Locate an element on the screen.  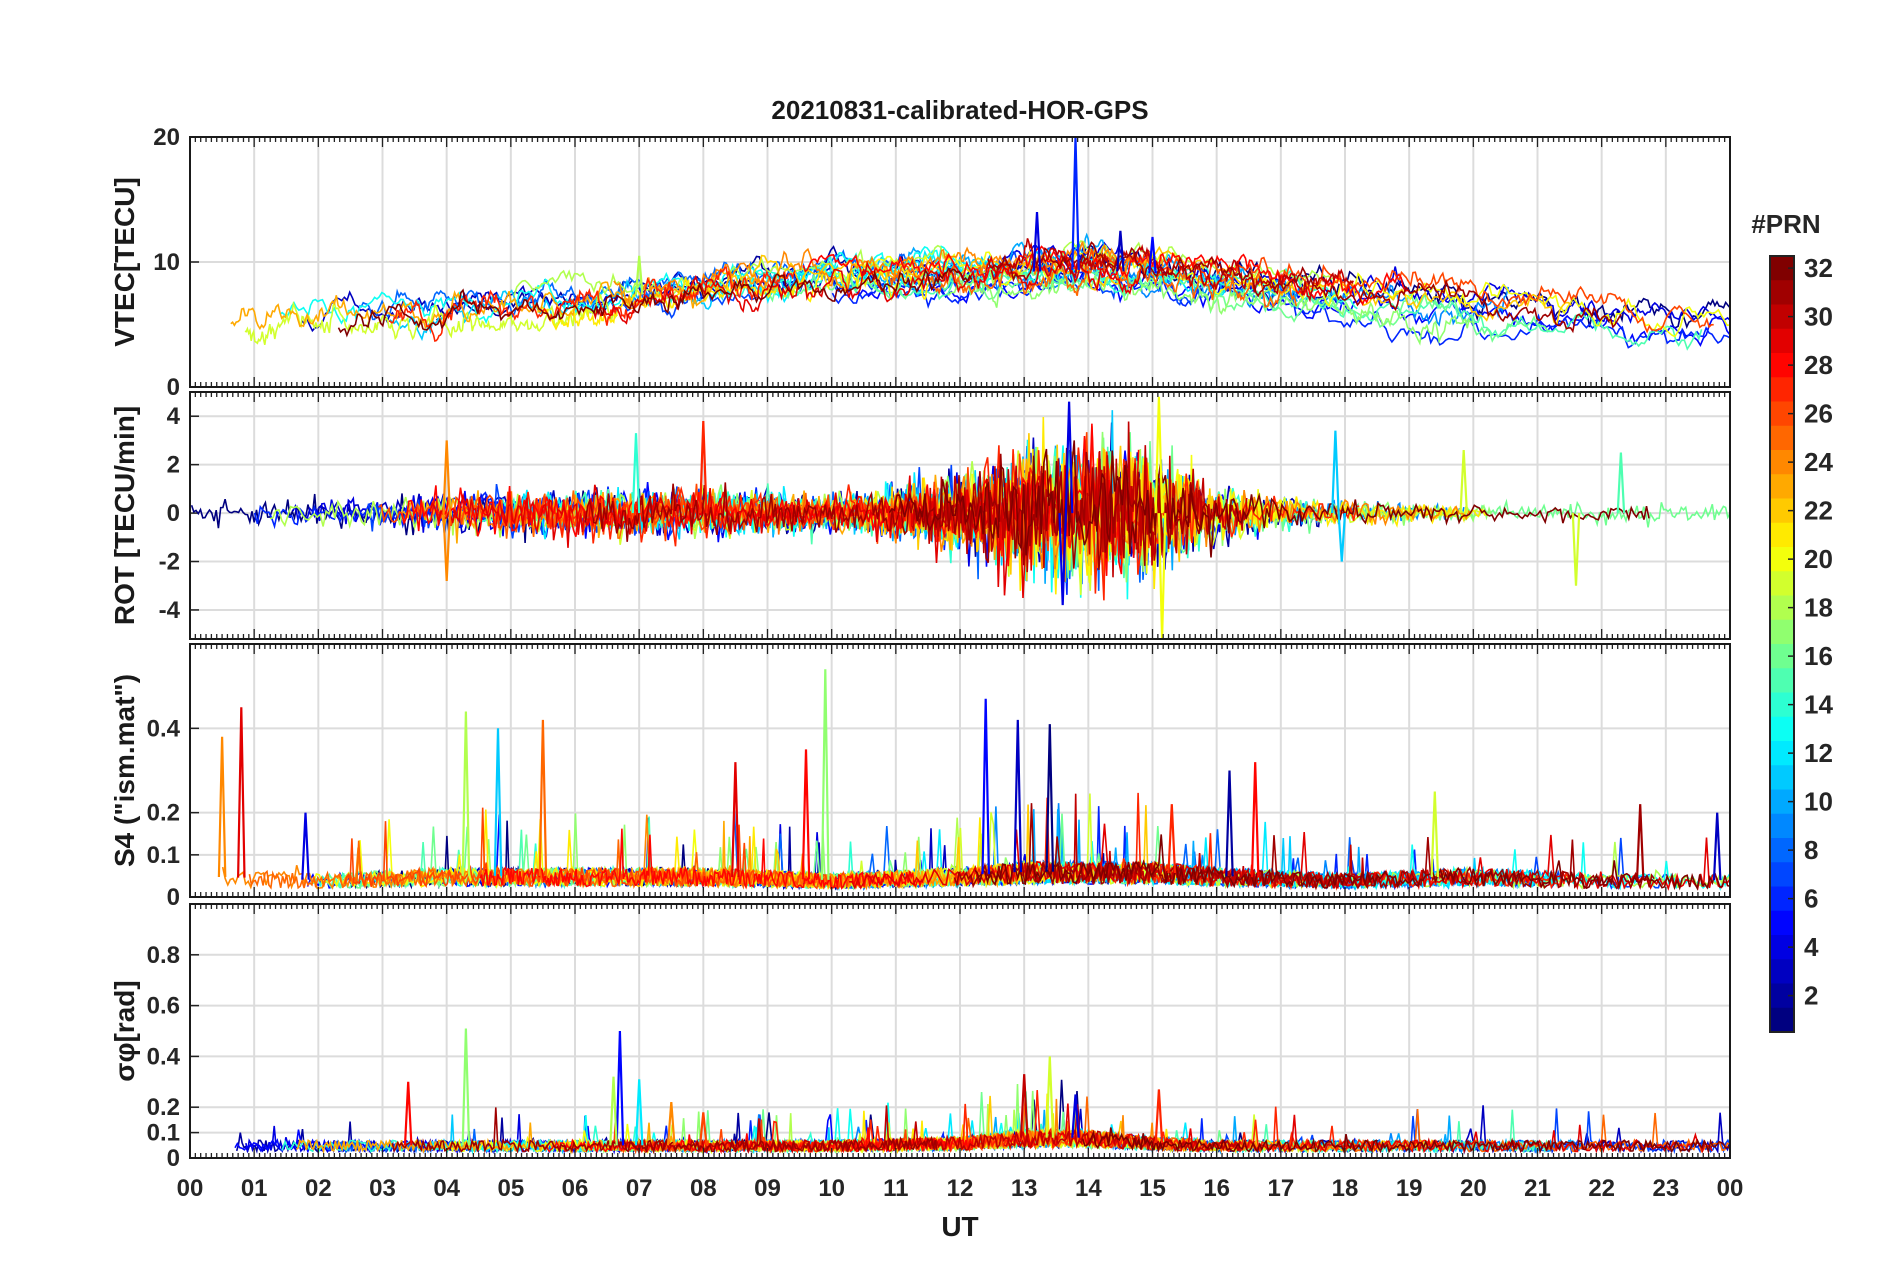
y-tick-label: 0.8 is located at coordinates (163, 955).